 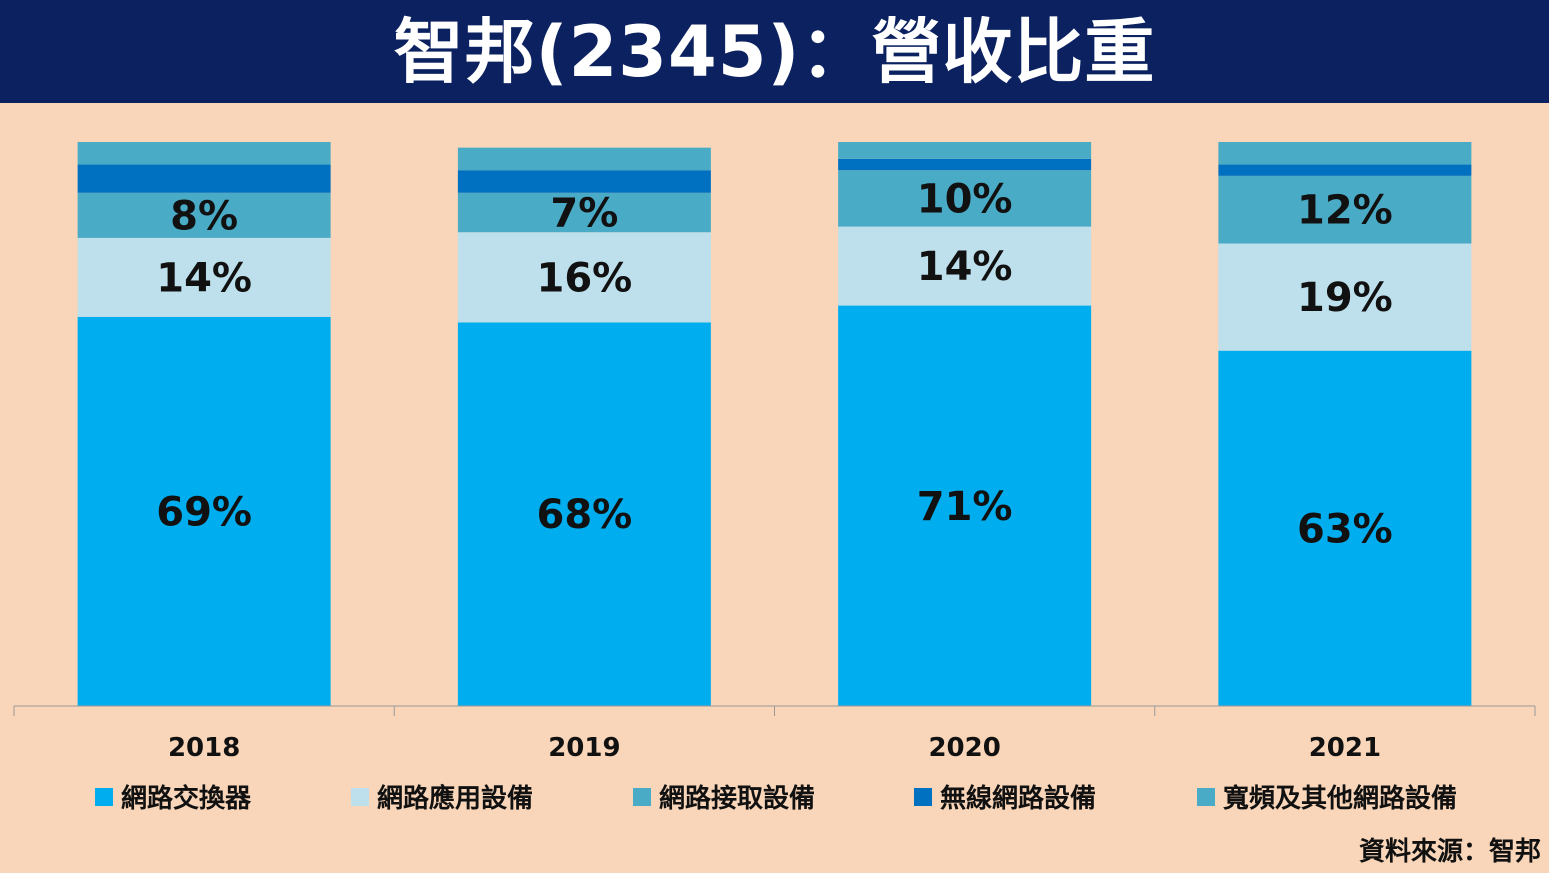 What do you see at coordinates (964, 748) in the screenshot?
I see `x-tick-label: 2020` at bounding box center [964, 748].